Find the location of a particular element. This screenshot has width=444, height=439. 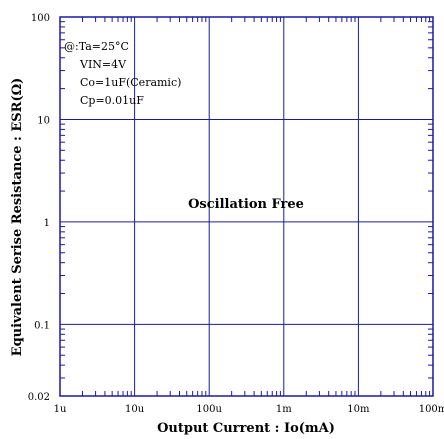

y-tick-label: 0.02 is located at coordinates (39, 397).